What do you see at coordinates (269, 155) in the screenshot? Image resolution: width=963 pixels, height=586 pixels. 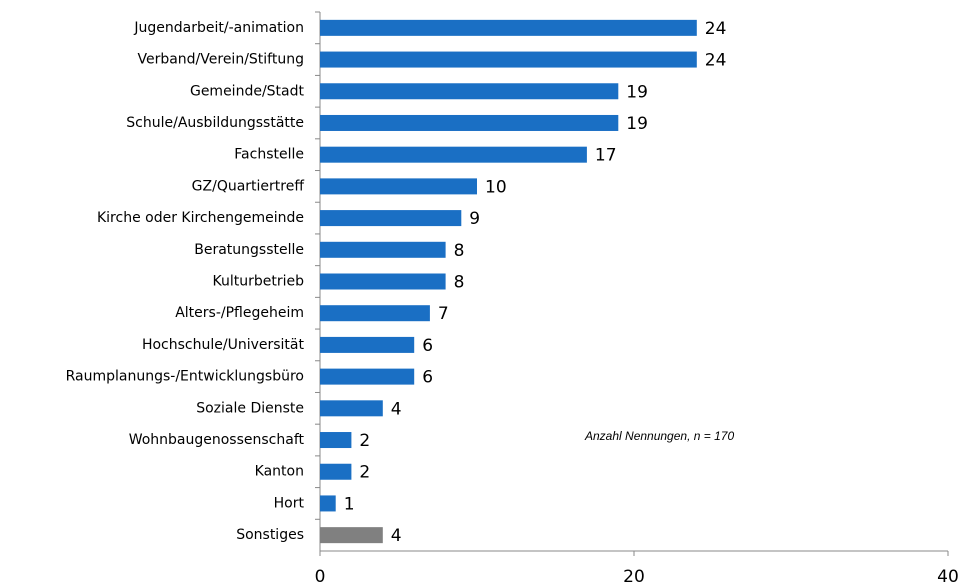 I see `y-tick-label: Fachstelle` at bounding box center [269, 155].